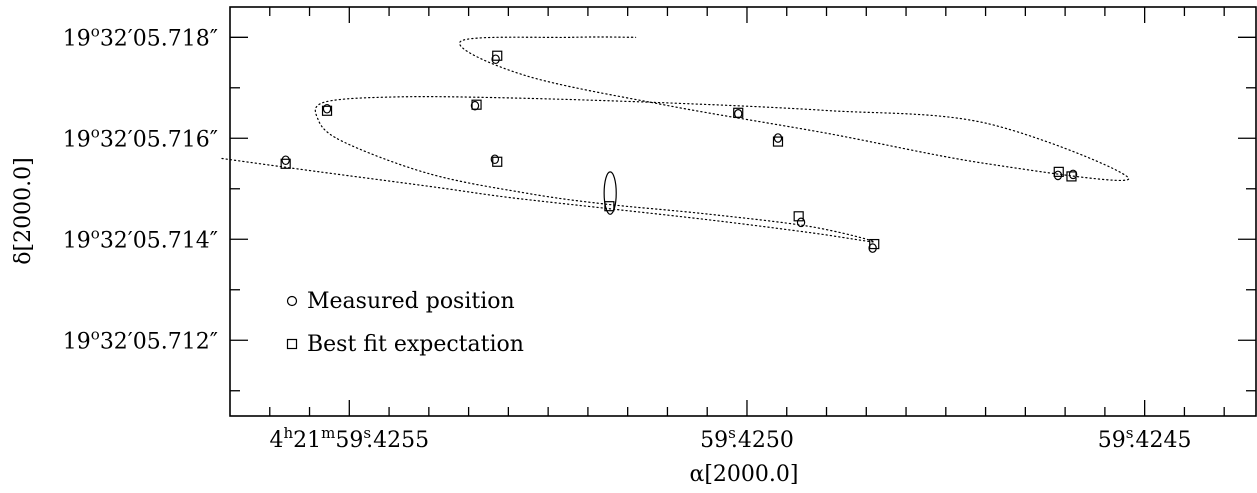  Describe the element at coordinates (292, 344) in the screenshot. I see `legend-square-marker` at that location.